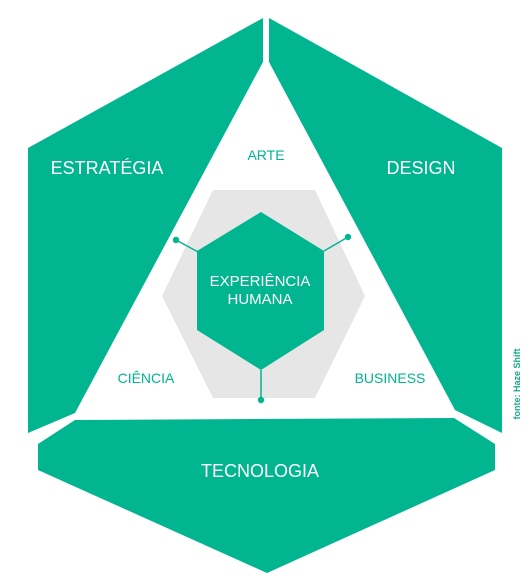 The width and height of the screenshot is (529, 587). Describe the element at coordinates (420, 168) in the screenshot. I see `label-design: DESIGN` at that location.